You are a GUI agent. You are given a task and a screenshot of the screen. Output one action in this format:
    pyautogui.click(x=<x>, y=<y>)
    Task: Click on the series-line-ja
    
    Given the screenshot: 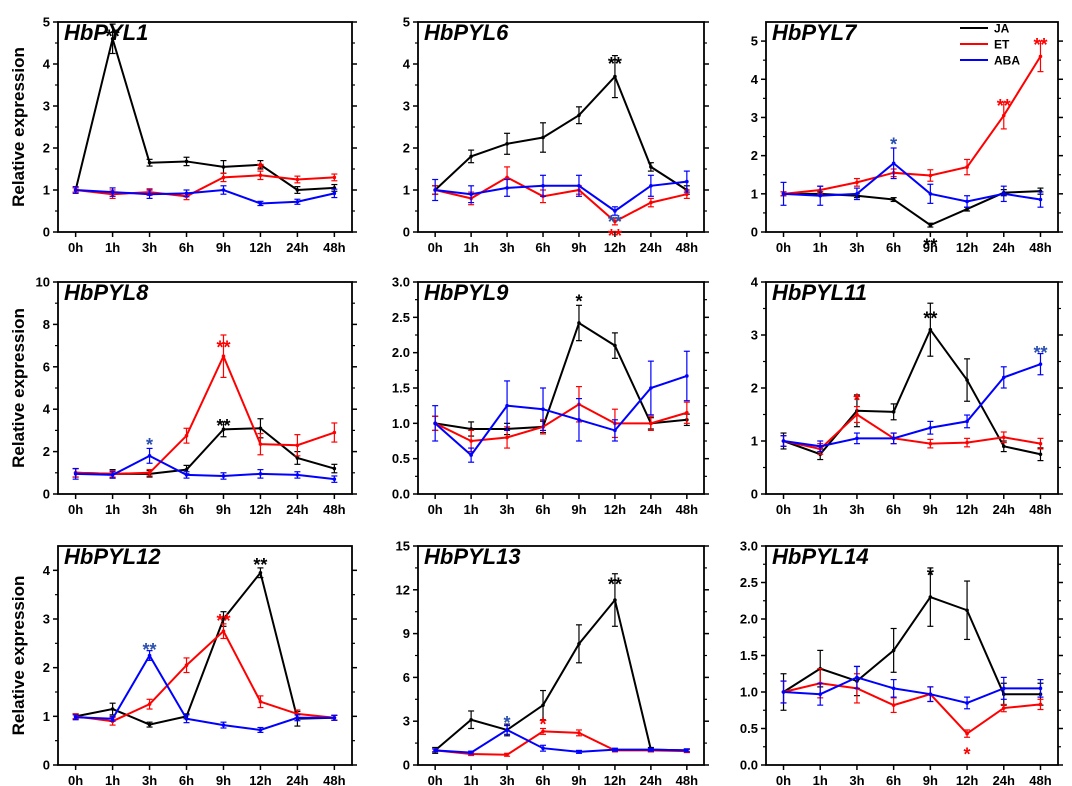 What is the action you would take?
    pyautogui.click(x=204, y=113)
    